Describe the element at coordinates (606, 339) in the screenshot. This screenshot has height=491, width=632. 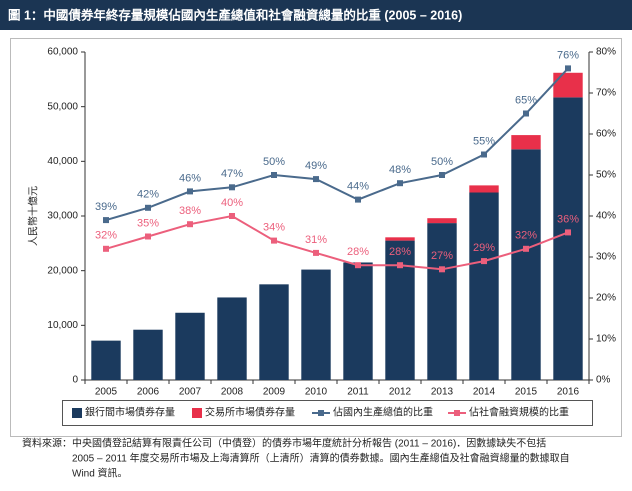
I see `y2-tick-label: 10%` at that location.